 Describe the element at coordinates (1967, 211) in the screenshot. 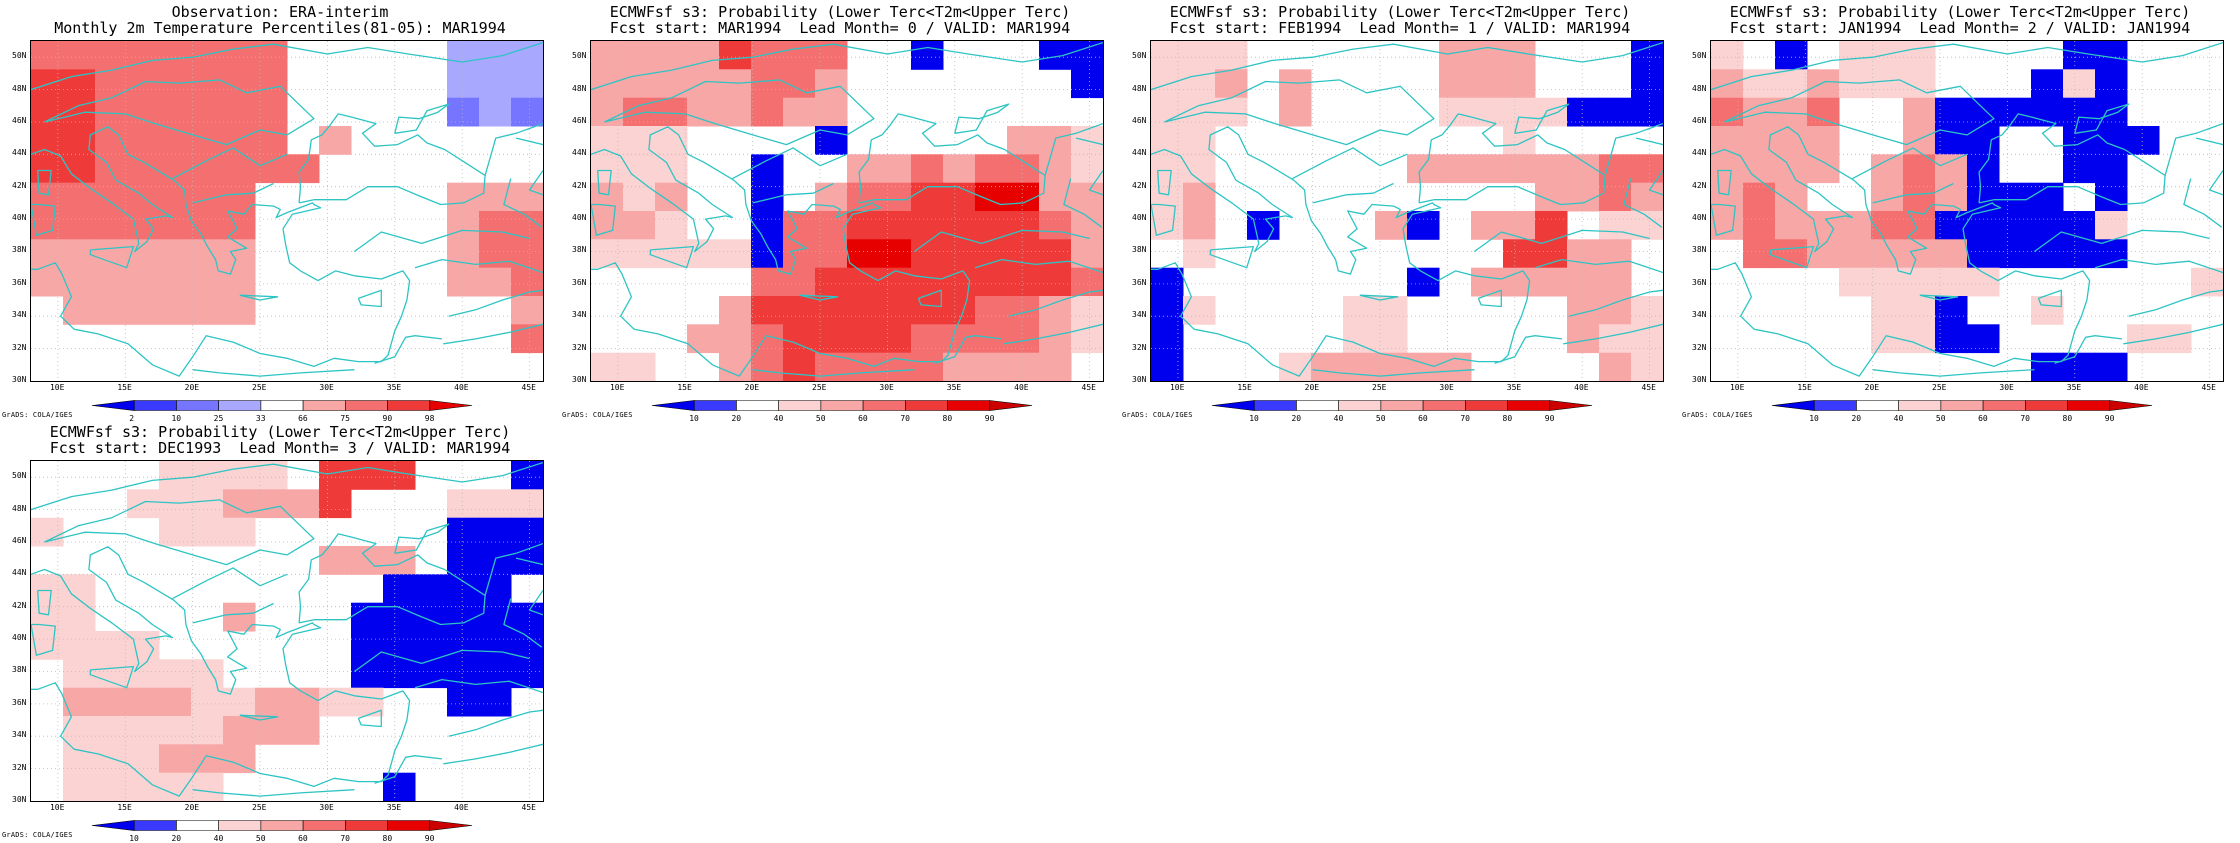

I see `map-canvas` at that location.